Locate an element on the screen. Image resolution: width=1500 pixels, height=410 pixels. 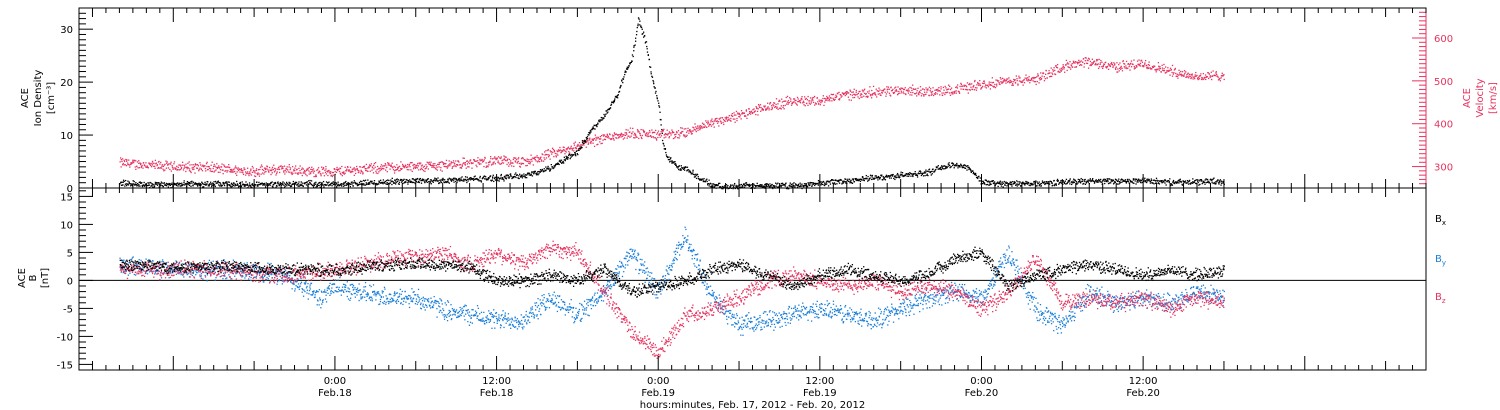
by-point is located at coordinates (124, 266).